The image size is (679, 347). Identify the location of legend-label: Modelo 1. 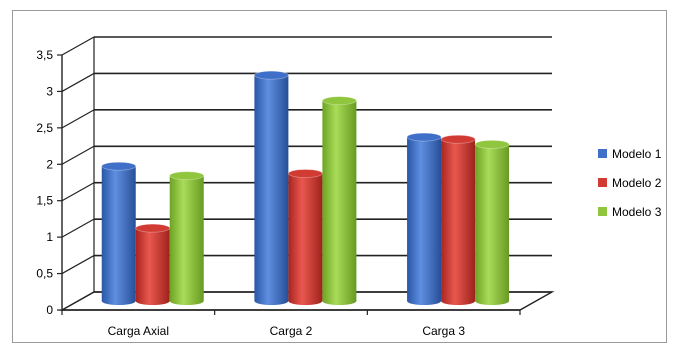
(637, 154).